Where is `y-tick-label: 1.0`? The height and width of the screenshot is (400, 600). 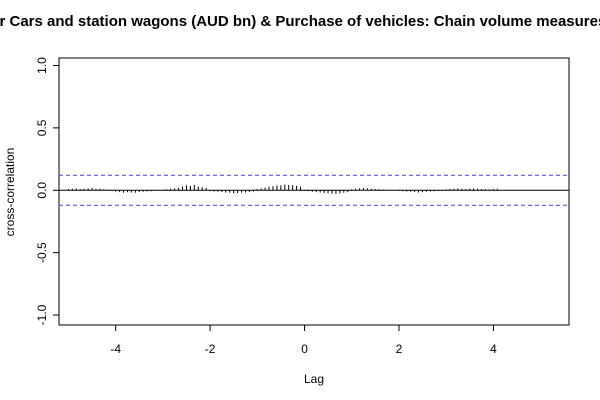
y-tick-label: 1.0 is located at coordinates (42, 65).